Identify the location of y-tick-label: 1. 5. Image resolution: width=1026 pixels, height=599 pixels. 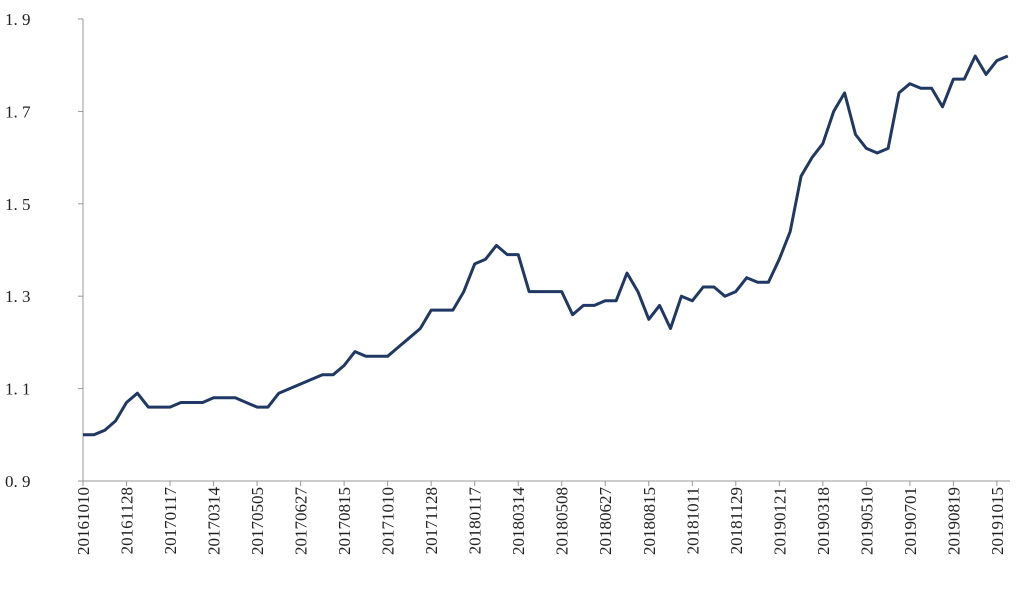
(18, 204).